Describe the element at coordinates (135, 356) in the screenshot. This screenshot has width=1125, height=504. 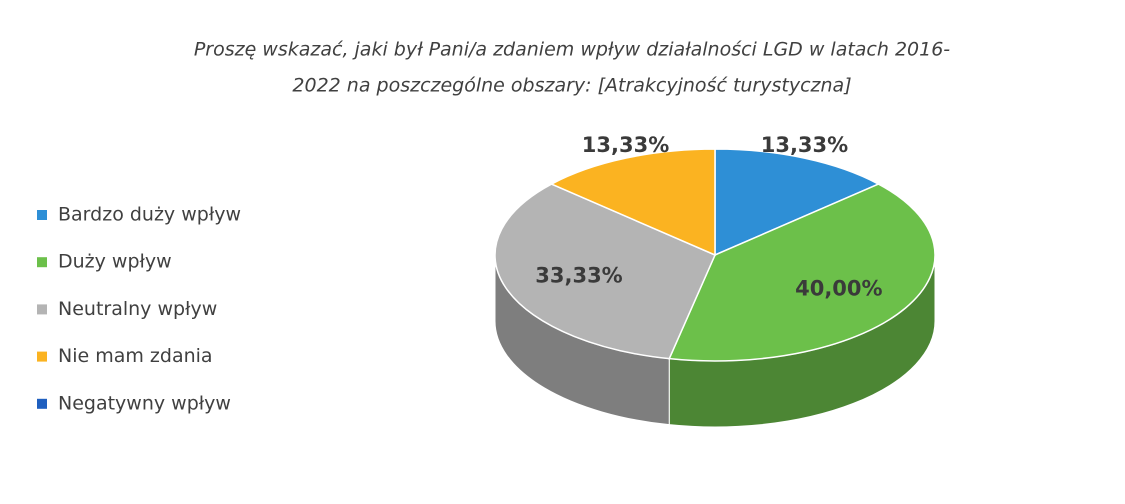
I see `legend-label: Nie mam zdania` at that location.